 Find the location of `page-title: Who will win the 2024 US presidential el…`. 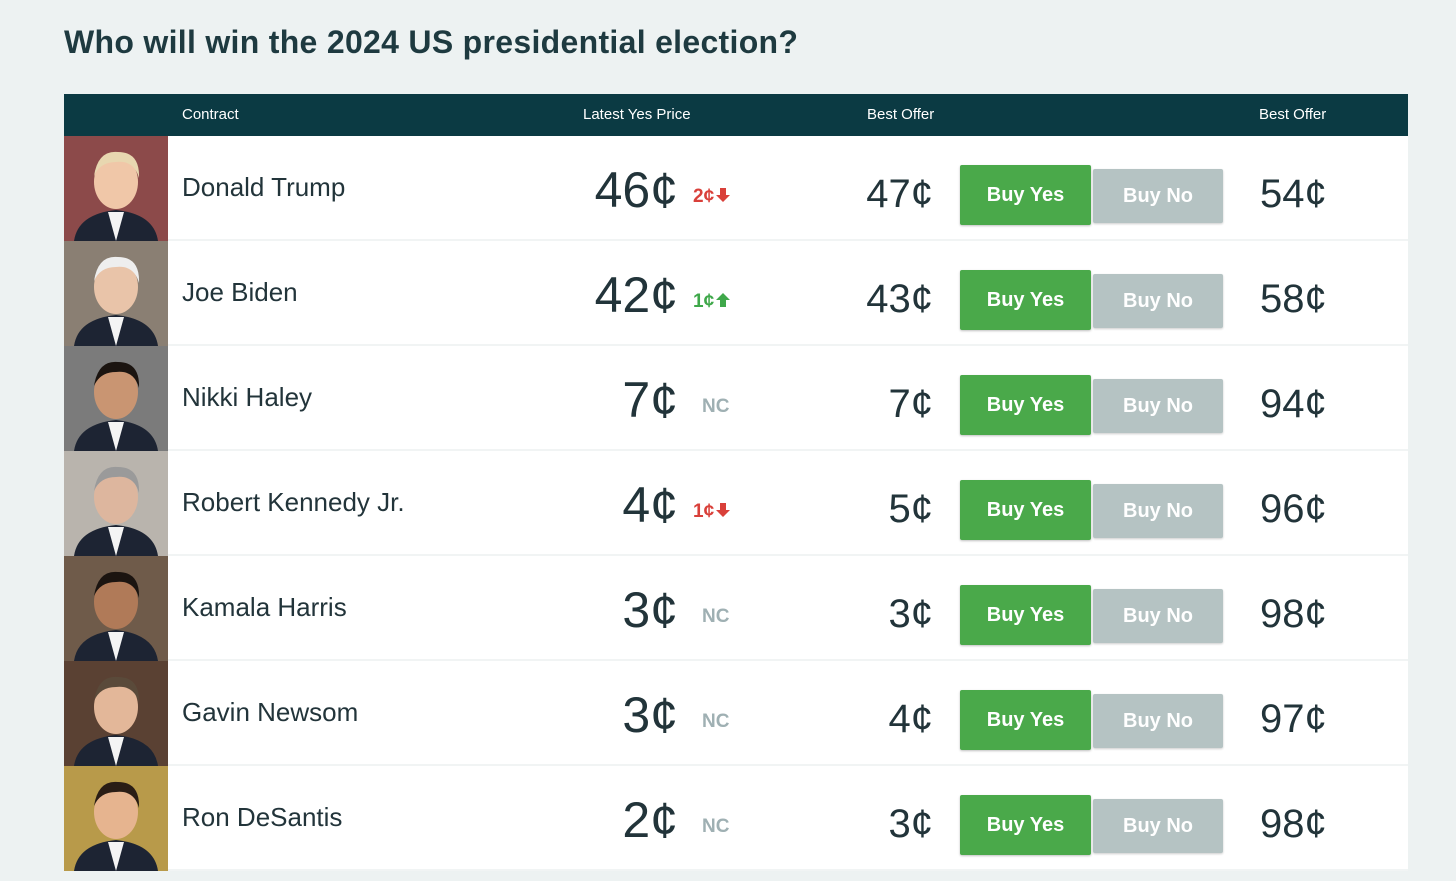

page-title: Who will win the 2024 US presidential el… is located at coordinates (431, 42).